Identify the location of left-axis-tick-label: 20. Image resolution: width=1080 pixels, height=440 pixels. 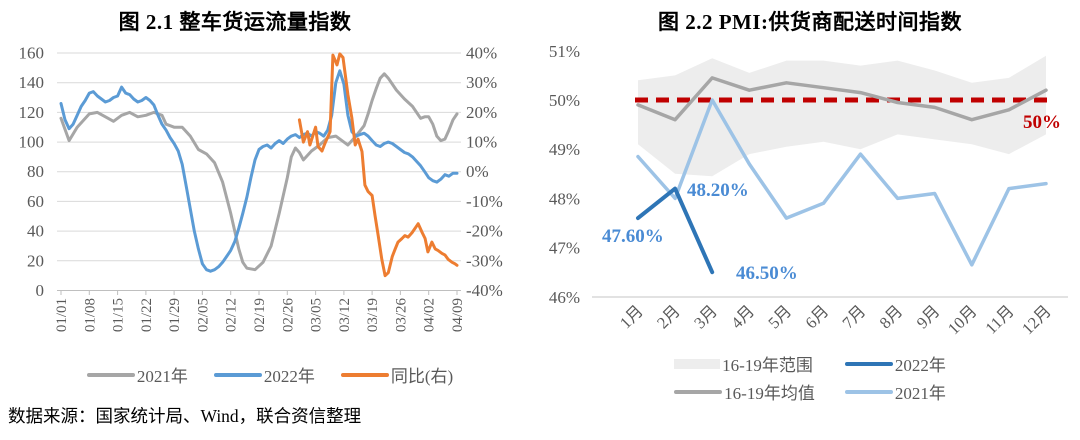
(35, 260).